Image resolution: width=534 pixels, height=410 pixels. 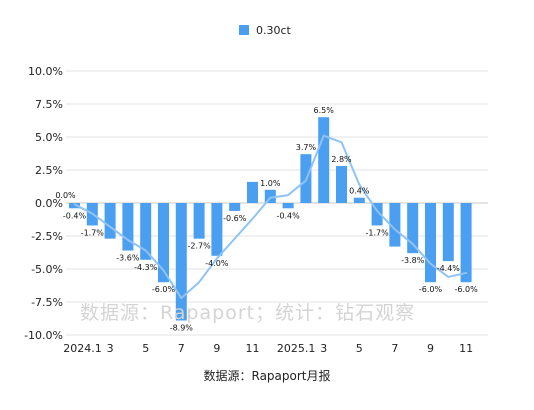 I want to click on data-label: -4.3%, so click(x=146, y=267).